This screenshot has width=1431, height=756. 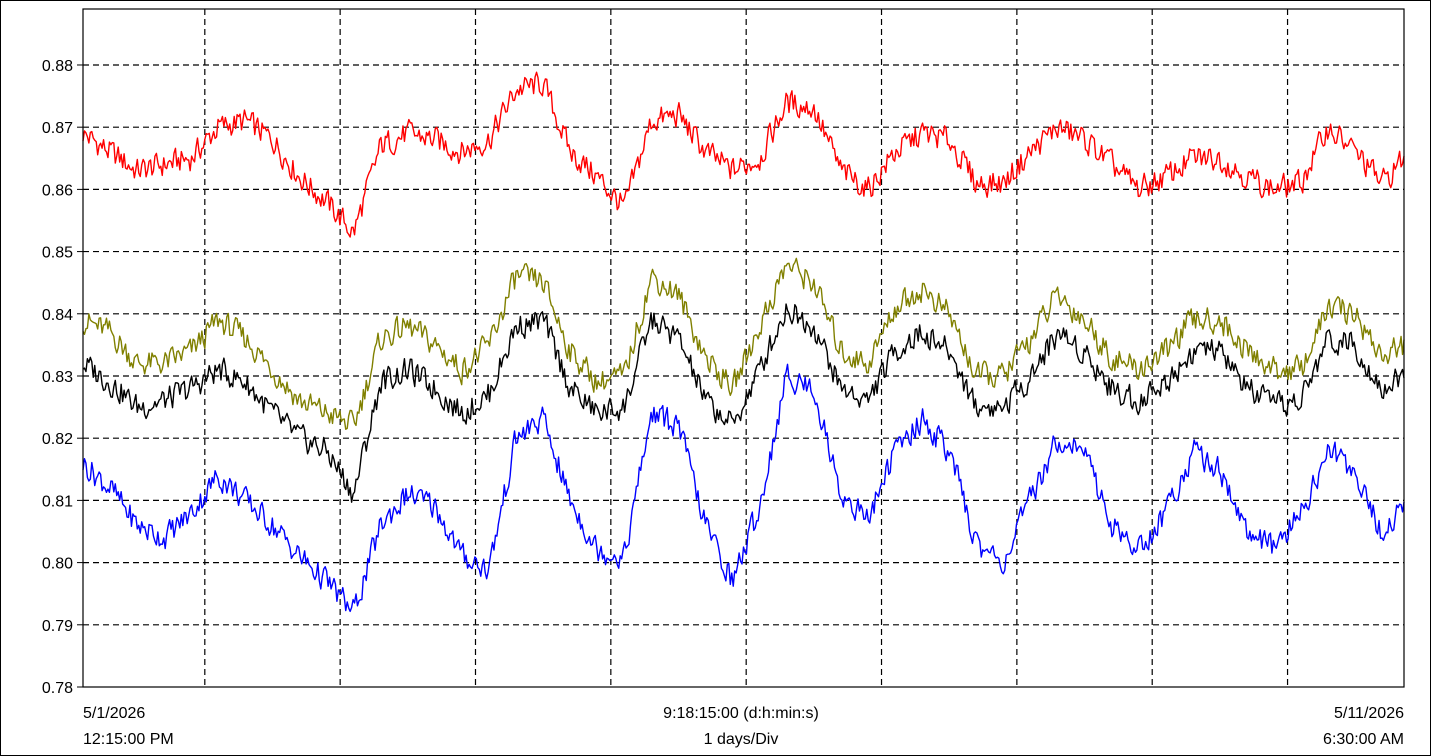 I want to click on x-end-date: 5/11/2026, so click(x=1369, y=713).